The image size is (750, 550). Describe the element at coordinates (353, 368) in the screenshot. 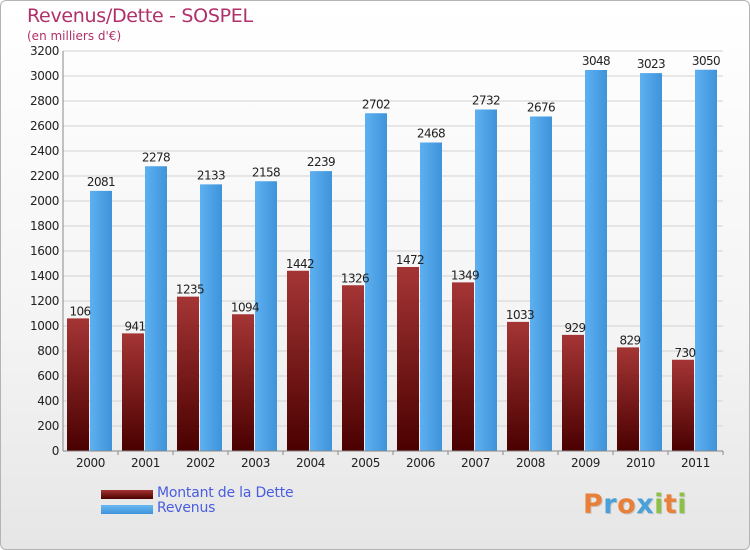

I see `bar-dette-2005` at that location.